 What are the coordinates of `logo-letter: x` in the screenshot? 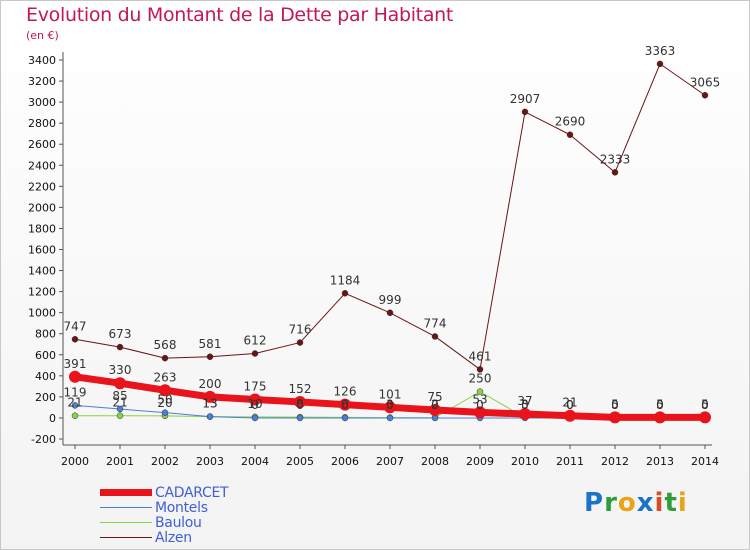 It's located at (645, 503).